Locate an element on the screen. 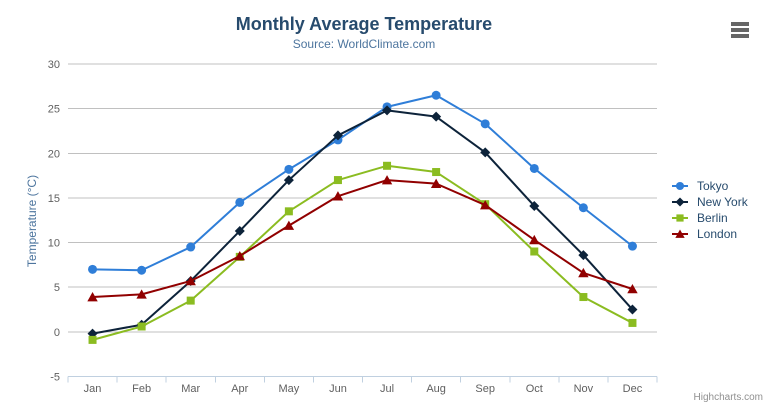 This screenshot has width=769, height=416. x-axis-label: Jan is located at coordinates (93, 389).